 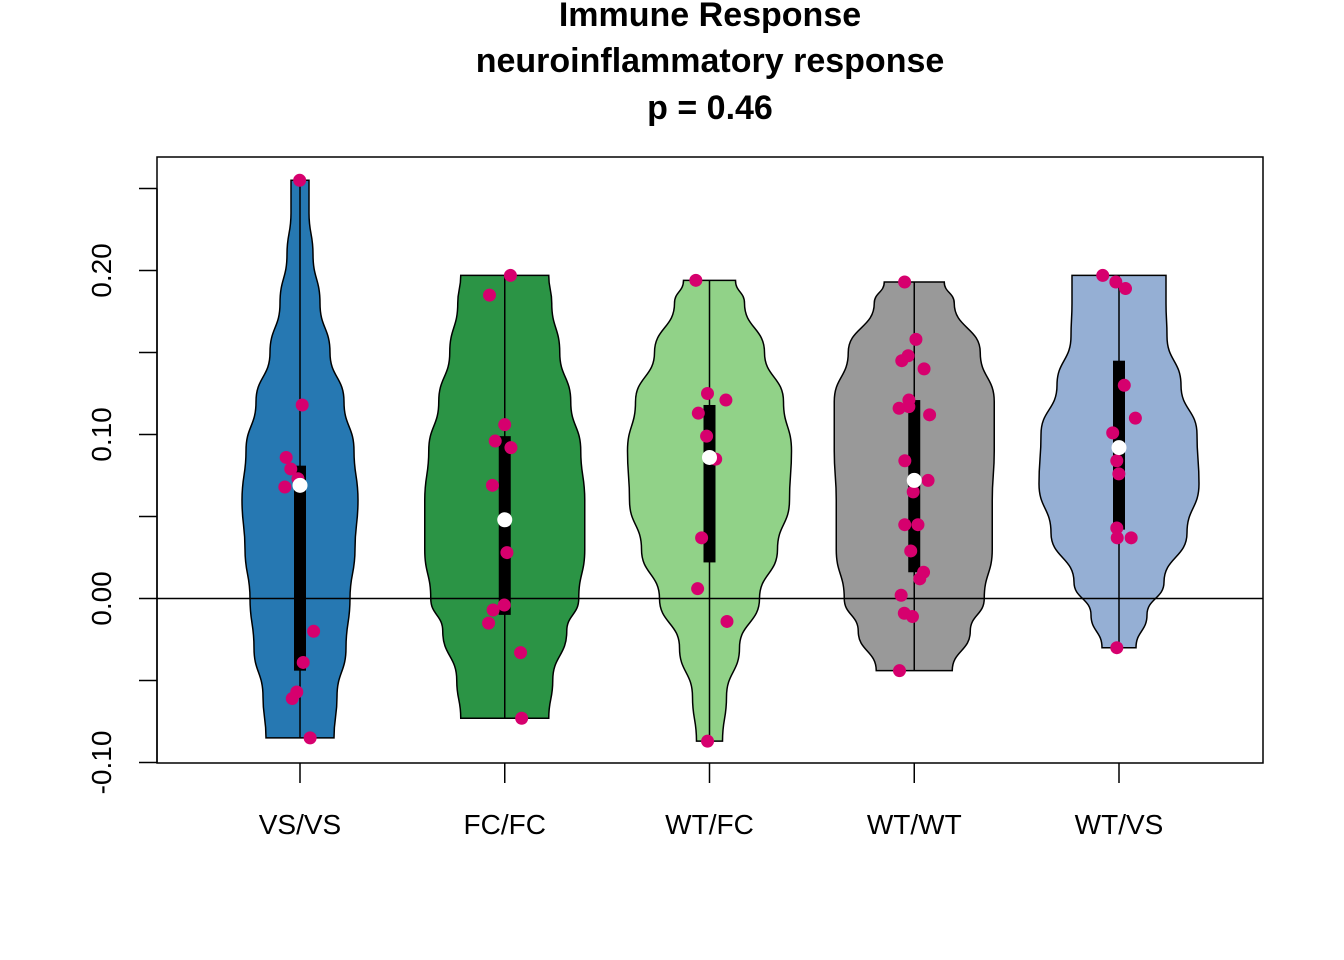 I want to click on medians-layer, so click(x=709, y=484).